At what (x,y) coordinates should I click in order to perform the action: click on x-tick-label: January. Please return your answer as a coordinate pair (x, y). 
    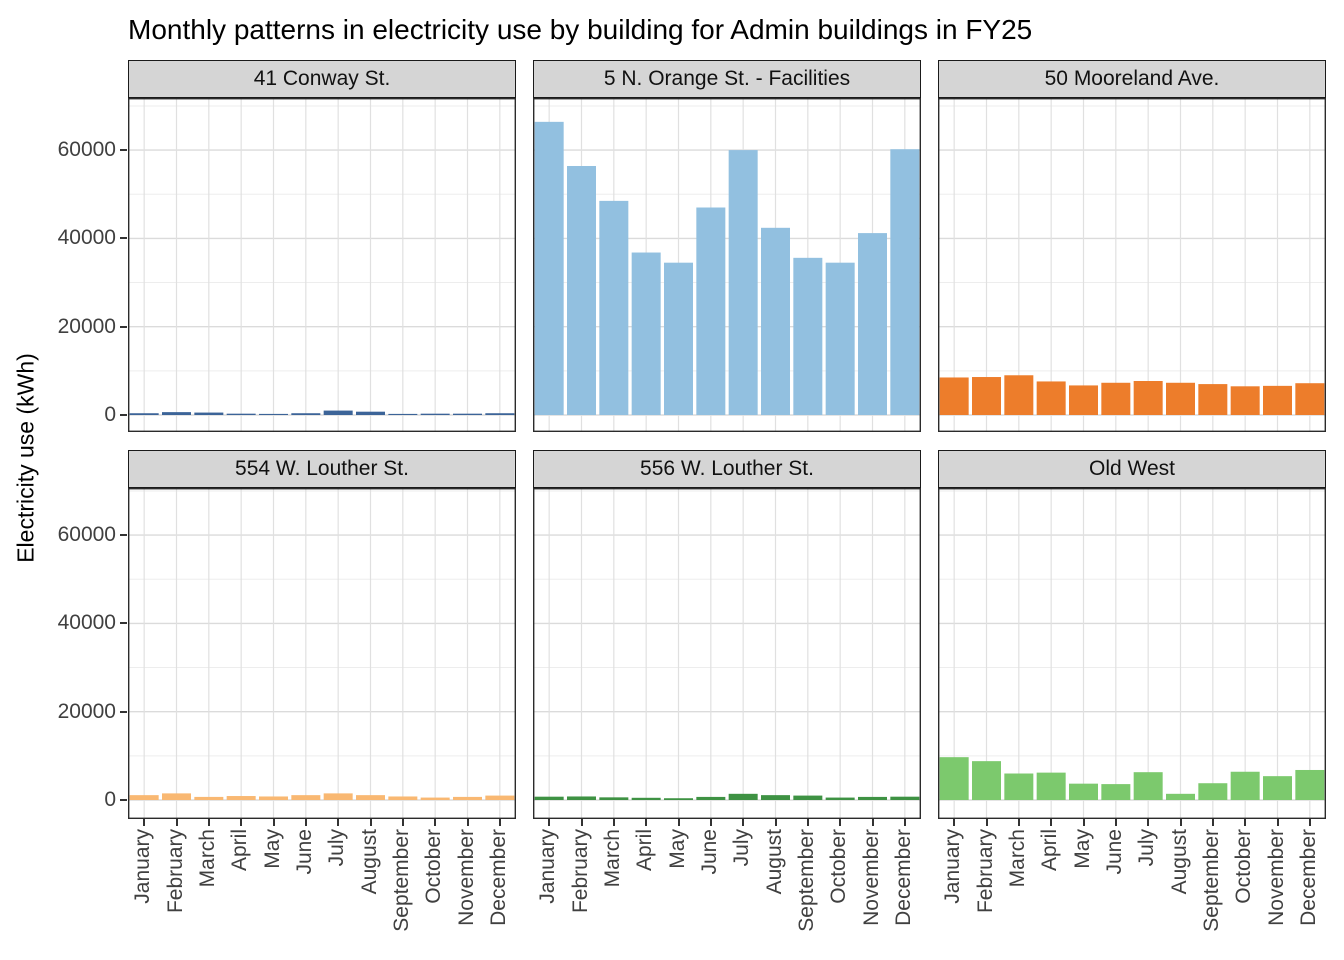
    Looking at the image, I should click on (548, 866).